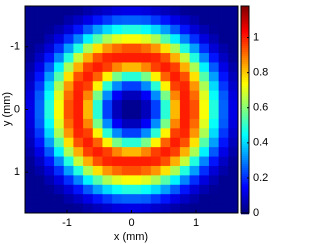  What do you see at coordinates (17, 172) in the screenshot?
I see `y-tick-label: 1` at bounding box center [17, 172].